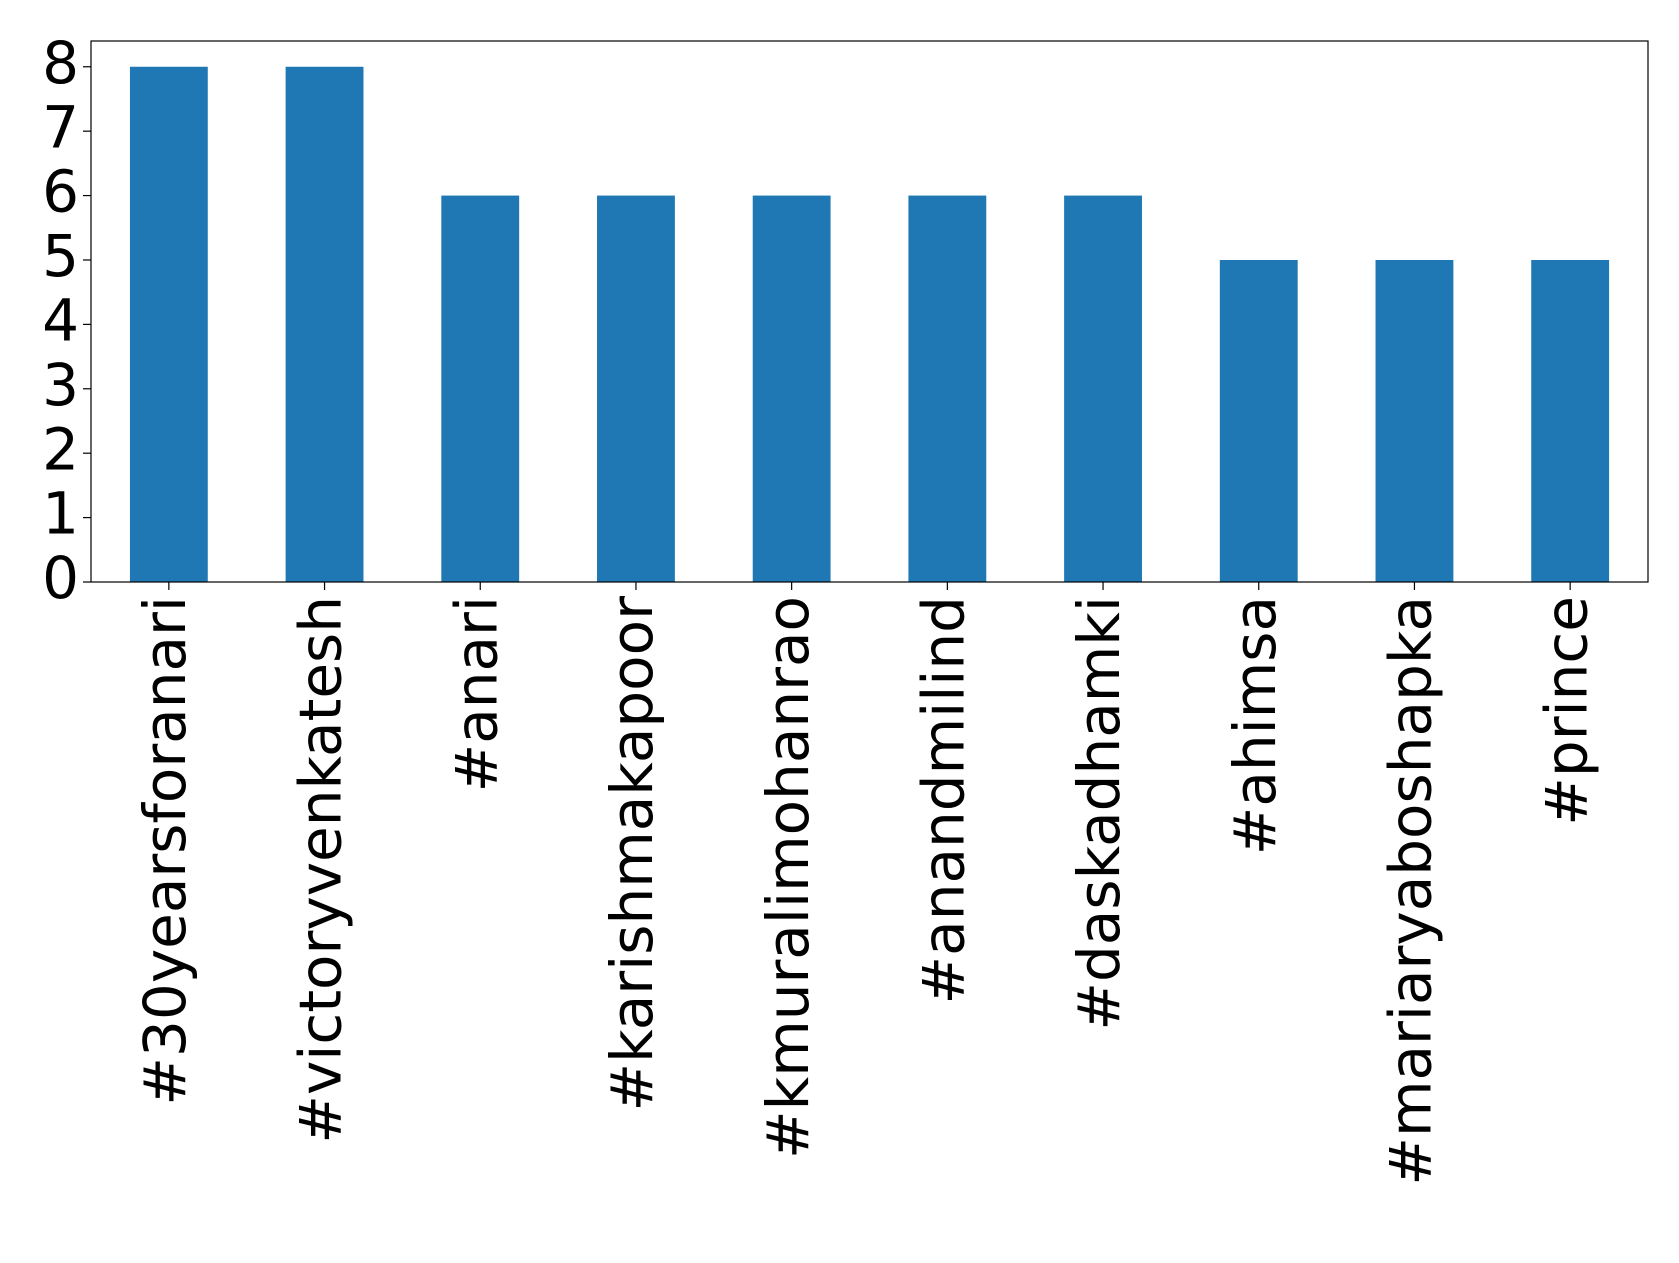 This screenshot has height=1263, width=1679. Describe the element at coordinates (321, 870) in the screenshot. I see `x-tick-label: #victoryvenkatesh` at that location.